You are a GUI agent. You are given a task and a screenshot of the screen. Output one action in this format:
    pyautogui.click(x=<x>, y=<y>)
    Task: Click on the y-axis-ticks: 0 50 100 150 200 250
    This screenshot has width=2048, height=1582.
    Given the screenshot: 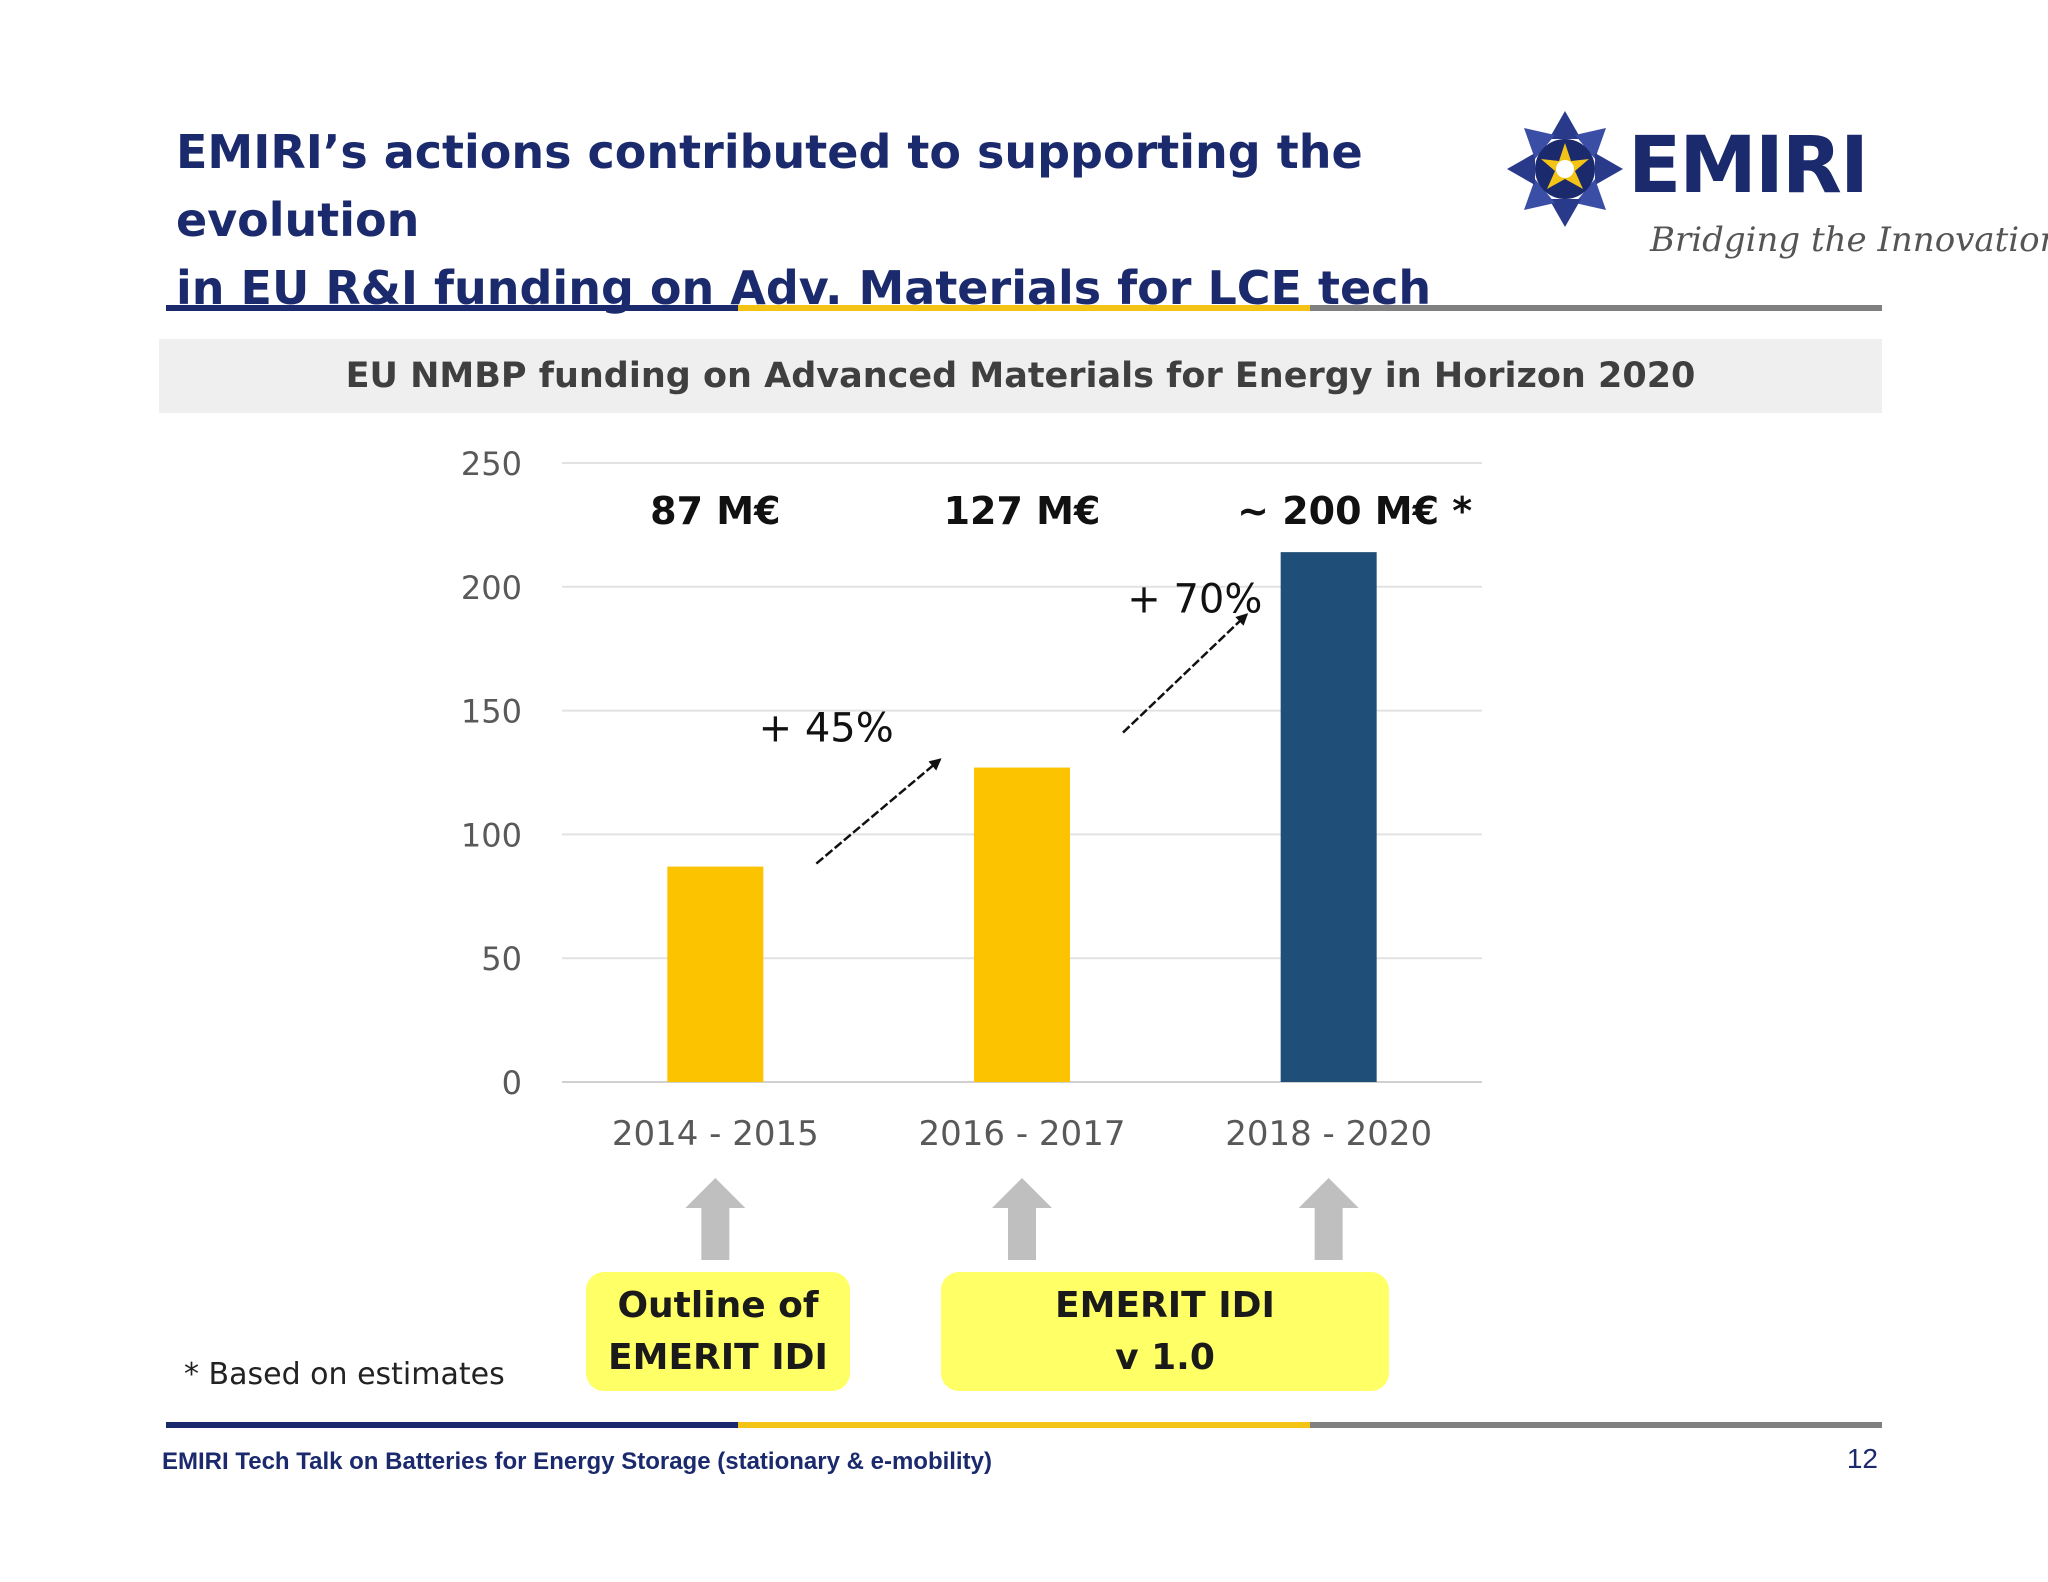 What is the action you would take?
    pyautogui.click(x=491, y=773)
    